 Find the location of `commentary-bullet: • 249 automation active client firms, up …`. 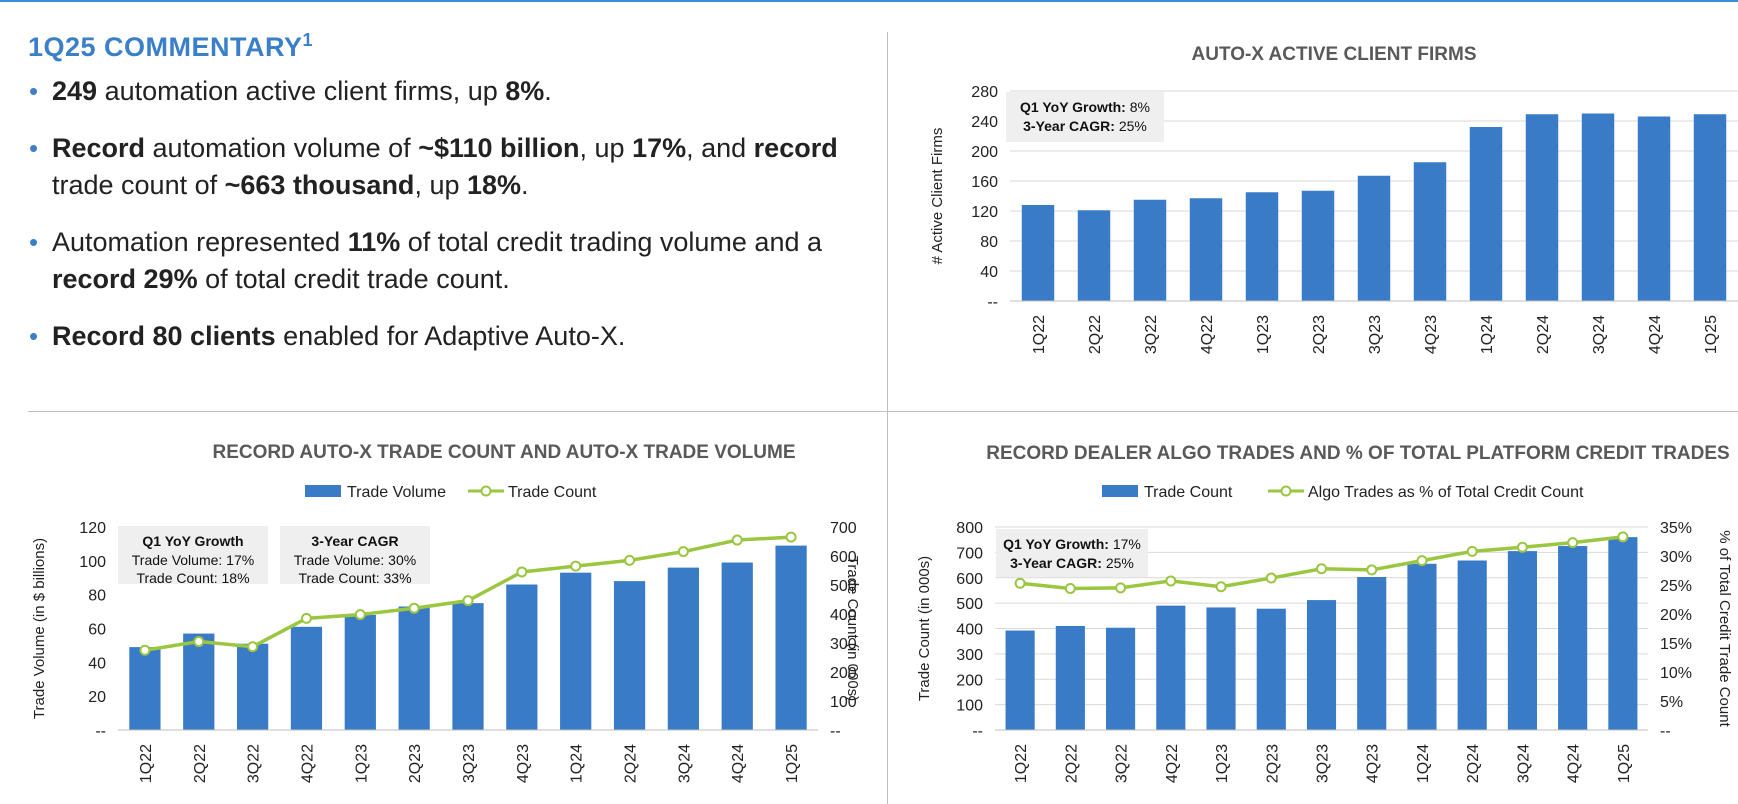

commentary-bullet: • 249 automation active client firms, up … is located at coordinates (453, 91).